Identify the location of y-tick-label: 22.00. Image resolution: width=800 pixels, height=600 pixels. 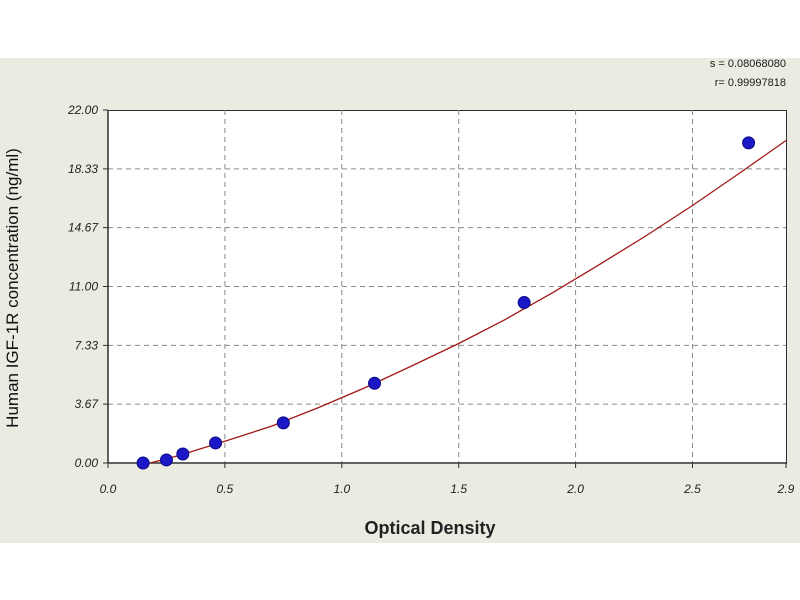
(82, 110).